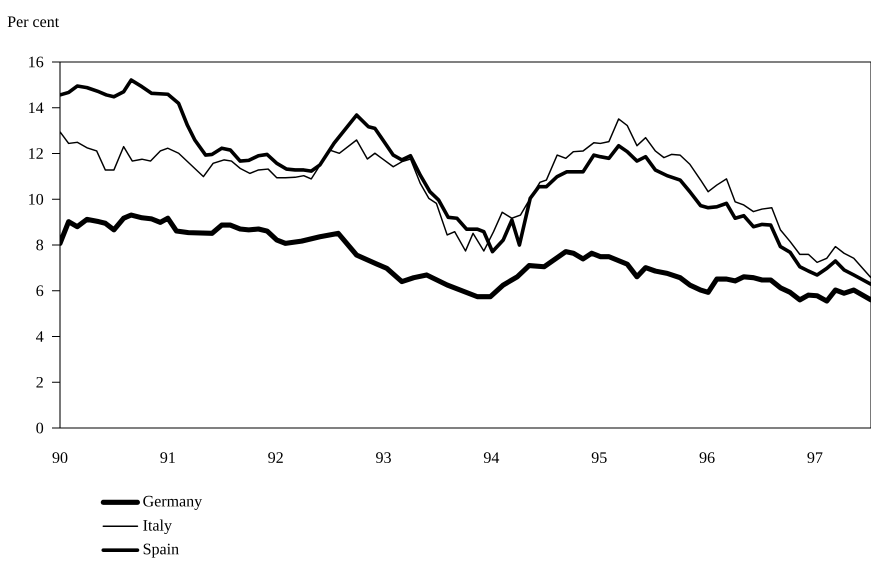 This screenshot has width=871, height=586. Describe the element at coordinates (157, 526) in the screenshot. I see `legend-label: Italy` at that location.